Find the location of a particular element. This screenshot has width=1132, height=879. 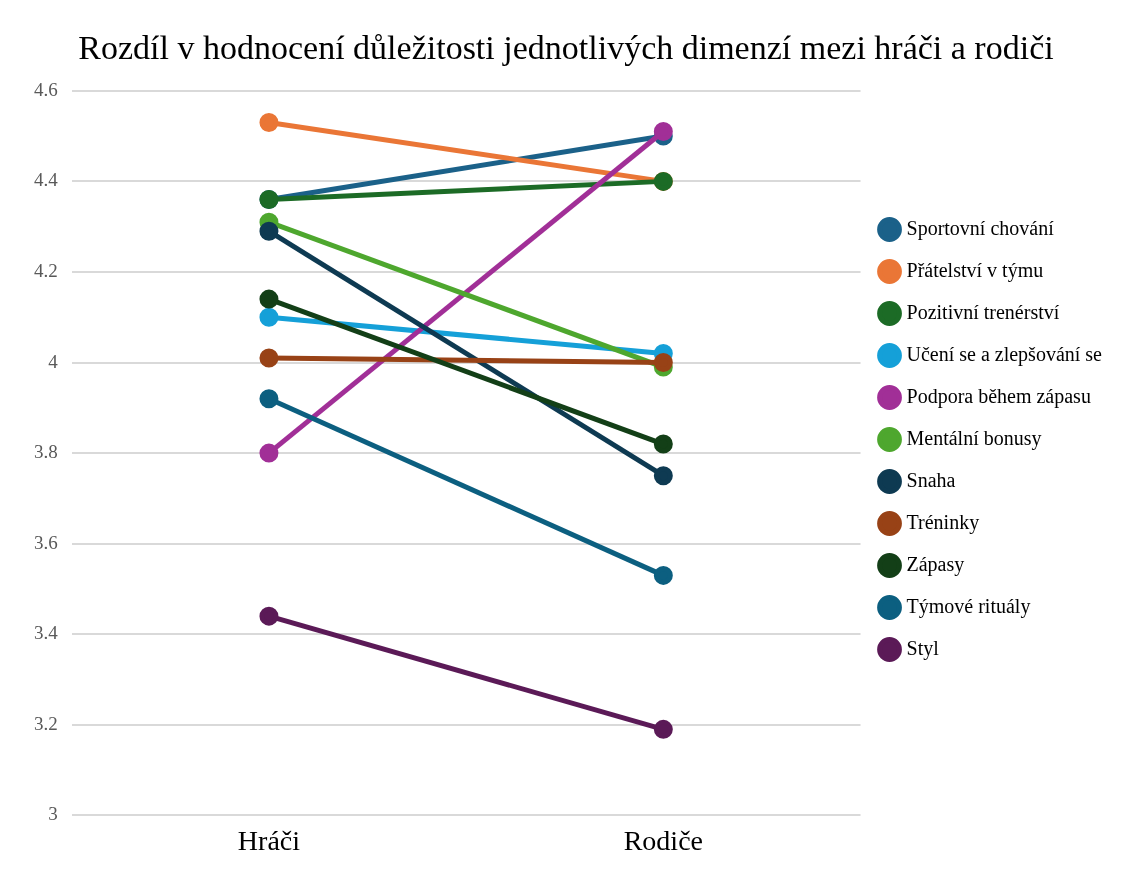

legend-label: Sportovní chování is located at coordinates (980, 228).